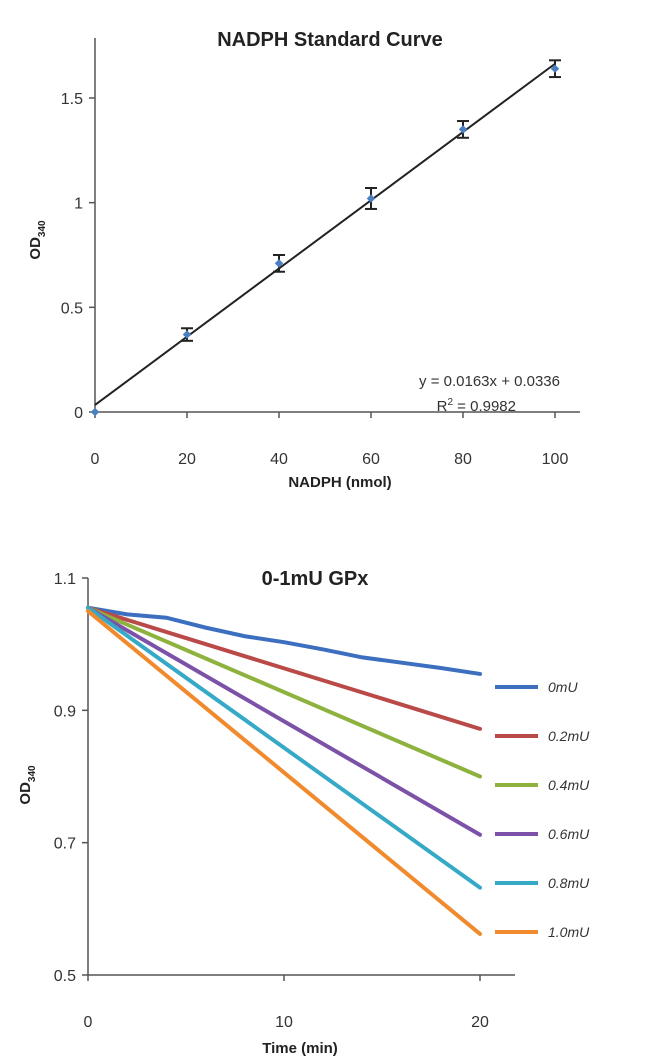  Describe the element at coordinates (563, 687) in the screenshot. I see `legend-label: 0mU` at that location.